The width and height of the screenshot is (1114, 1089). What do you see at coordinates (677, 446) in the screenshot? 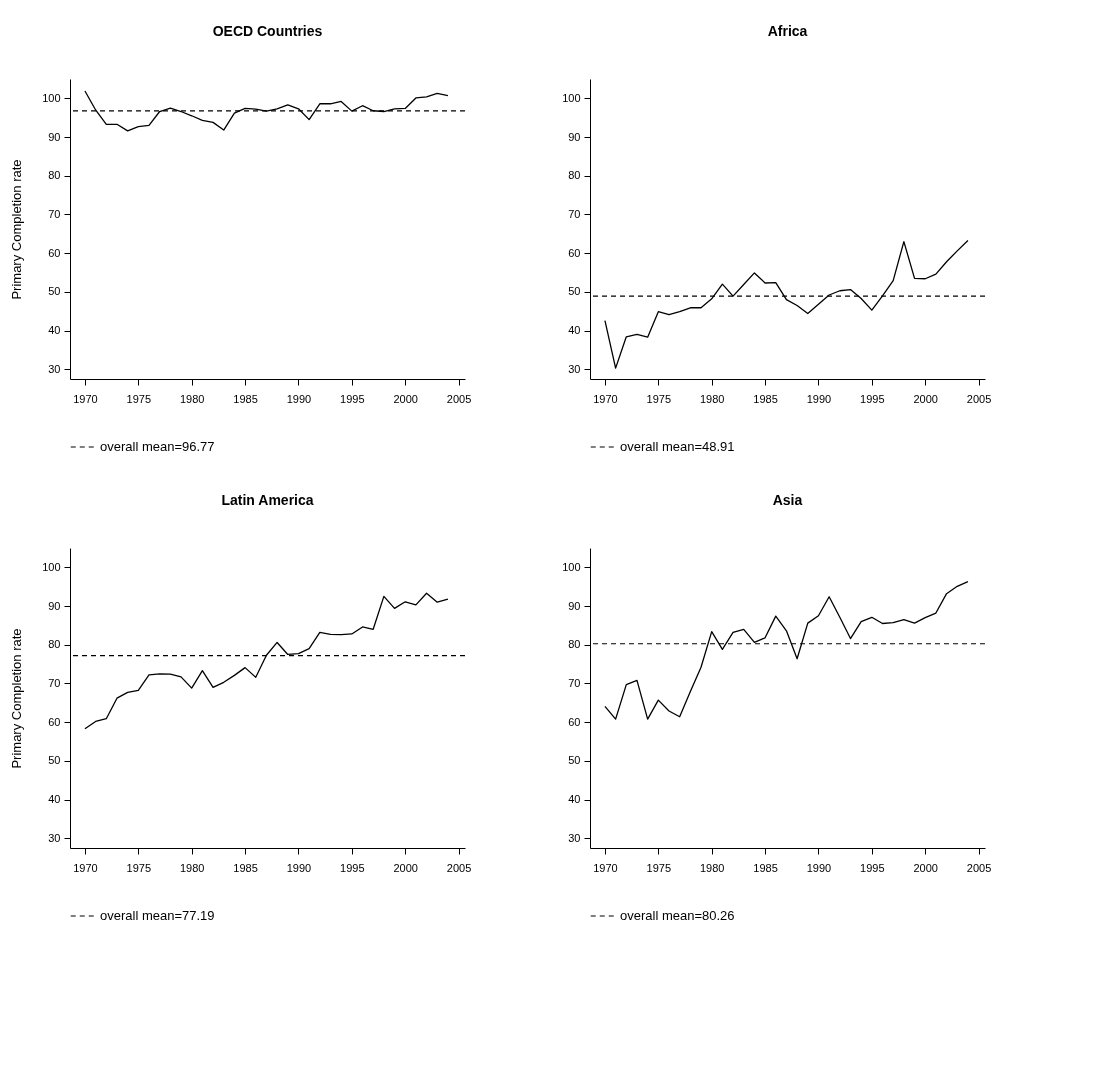
I see `legend-label: overall mean=48.91` at bounding box center [677, 446].